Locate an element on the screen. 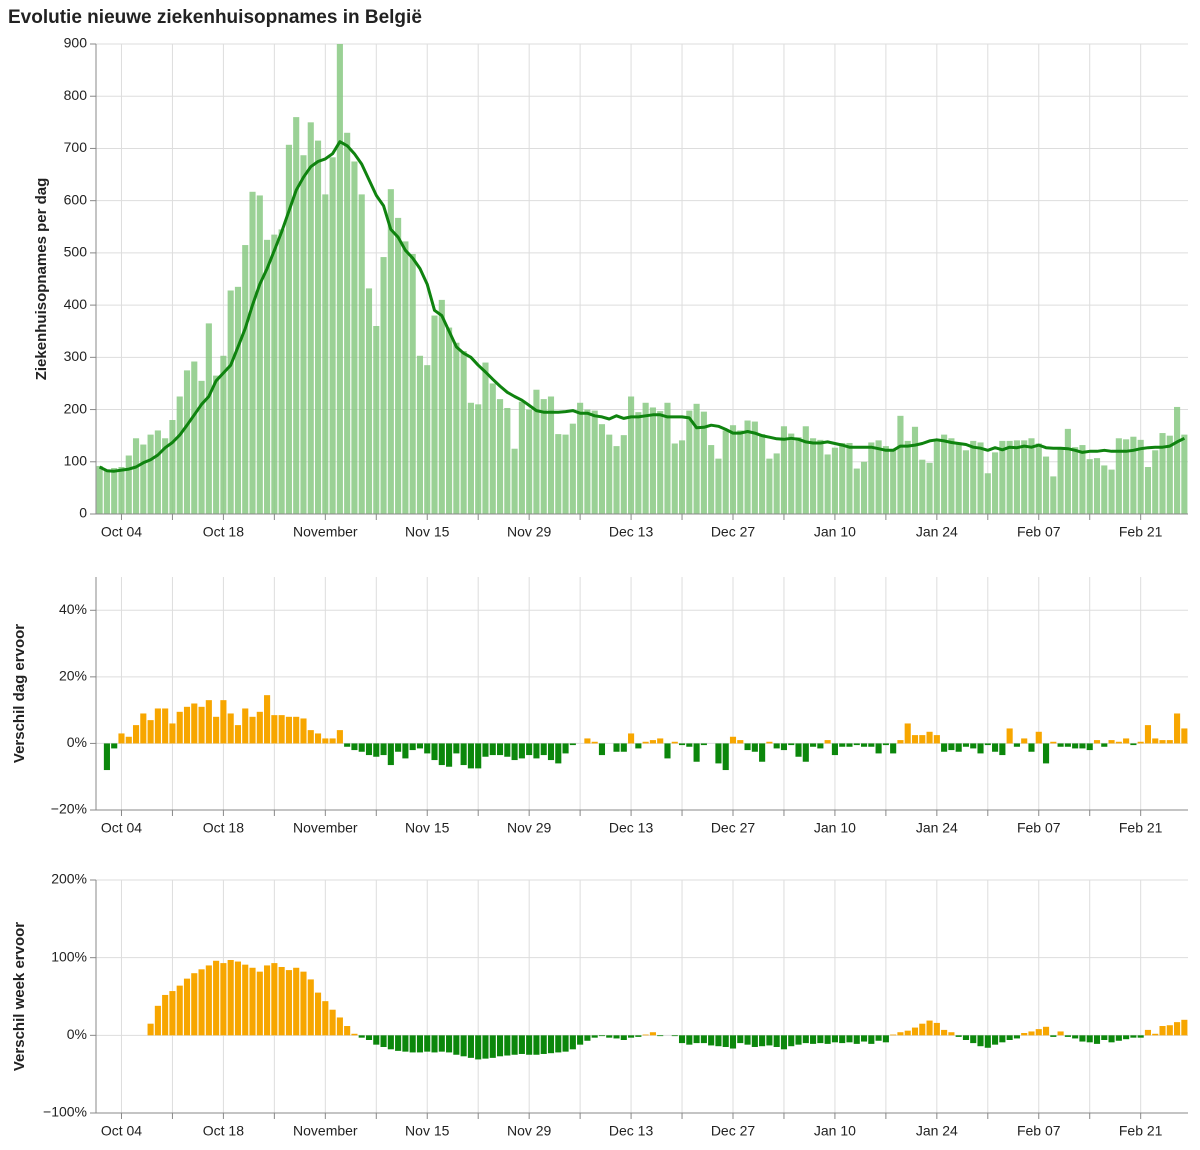  x-tick-label: November is located at coordinates (325, 532).